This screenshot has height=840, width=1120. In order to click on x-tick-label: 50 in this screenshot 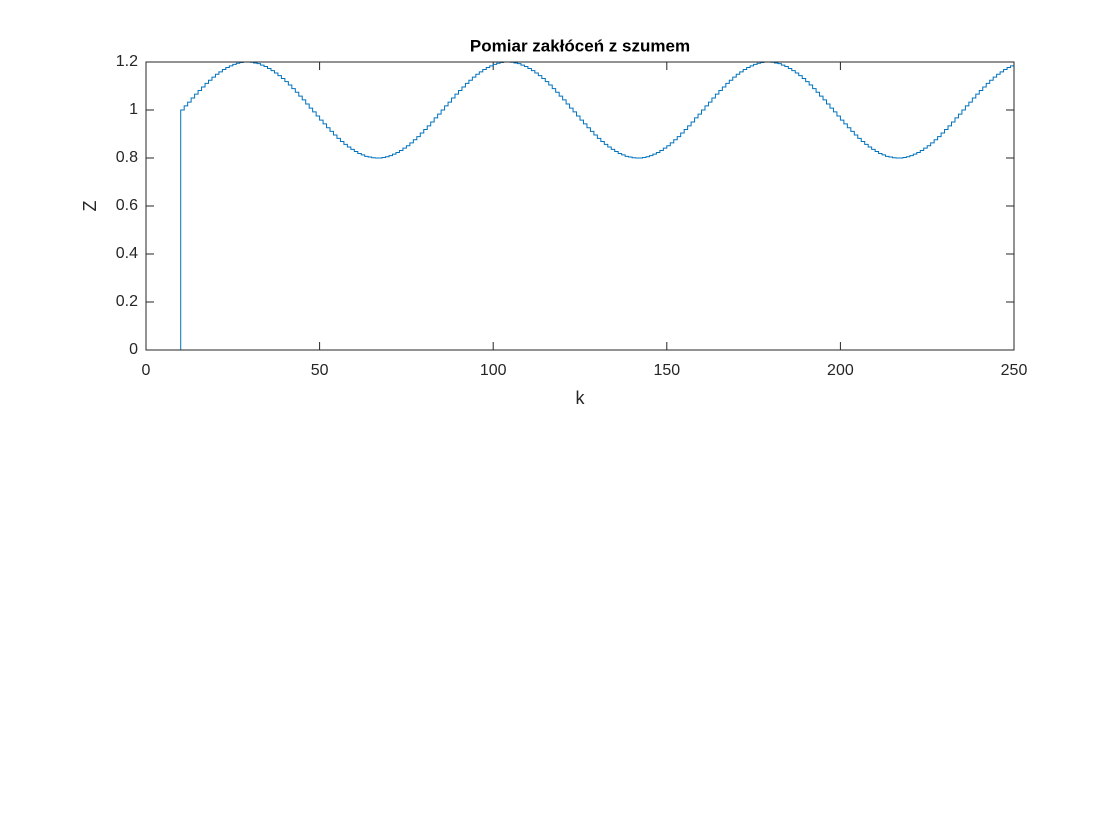, I will do `click(320, 370)`.